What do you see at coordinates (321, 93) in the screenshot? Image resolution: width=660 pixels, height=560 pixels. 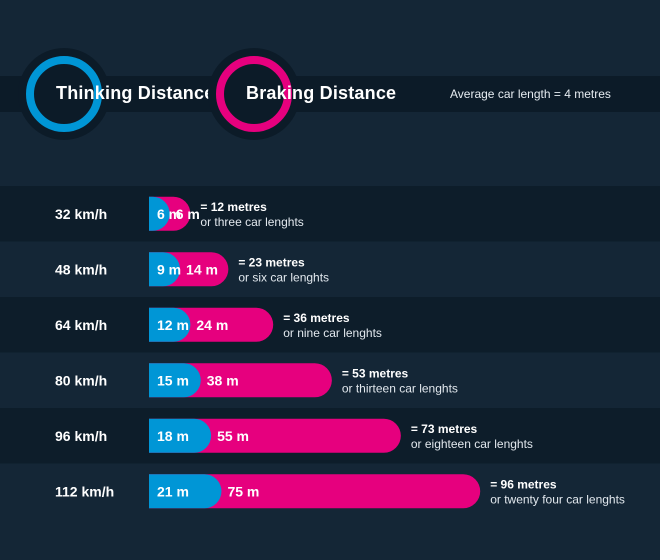 I see `braking-legend-label: Braking Distance` at bounding box center [321, 93].